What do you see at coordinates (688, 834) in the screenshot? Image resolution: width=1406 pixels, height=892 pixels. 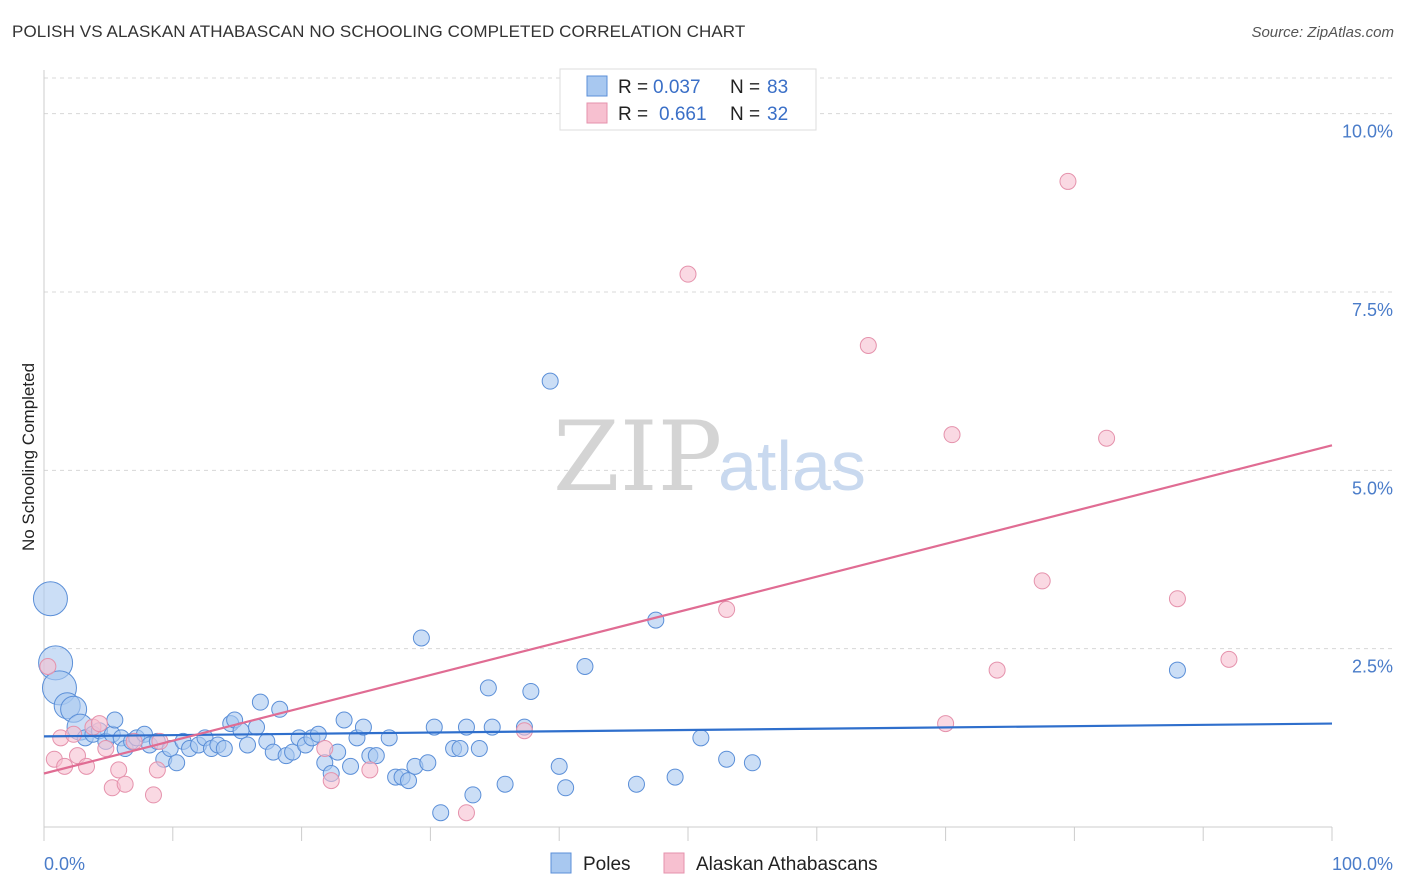 I see `x-minor-ticks` at bounding box center [688, 834].